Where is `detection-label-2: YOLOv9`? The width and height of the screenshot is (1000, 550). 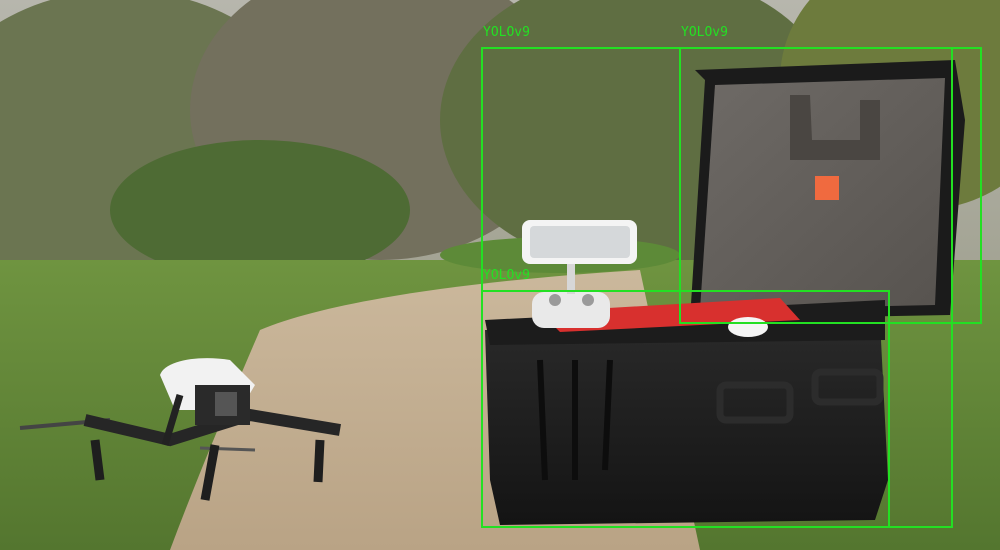
detection-label-2: YOLOv9 is located at coordinates (704, 32).